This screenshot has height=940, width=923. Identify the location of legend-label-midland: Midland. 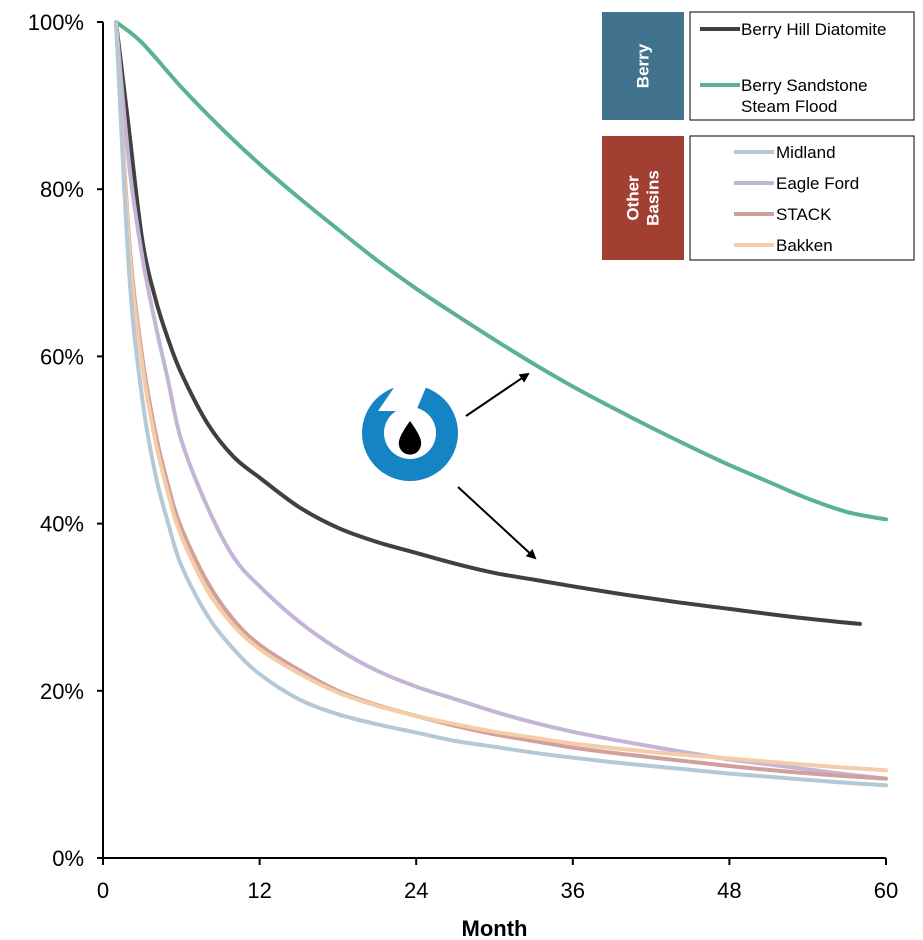
(806, 152).